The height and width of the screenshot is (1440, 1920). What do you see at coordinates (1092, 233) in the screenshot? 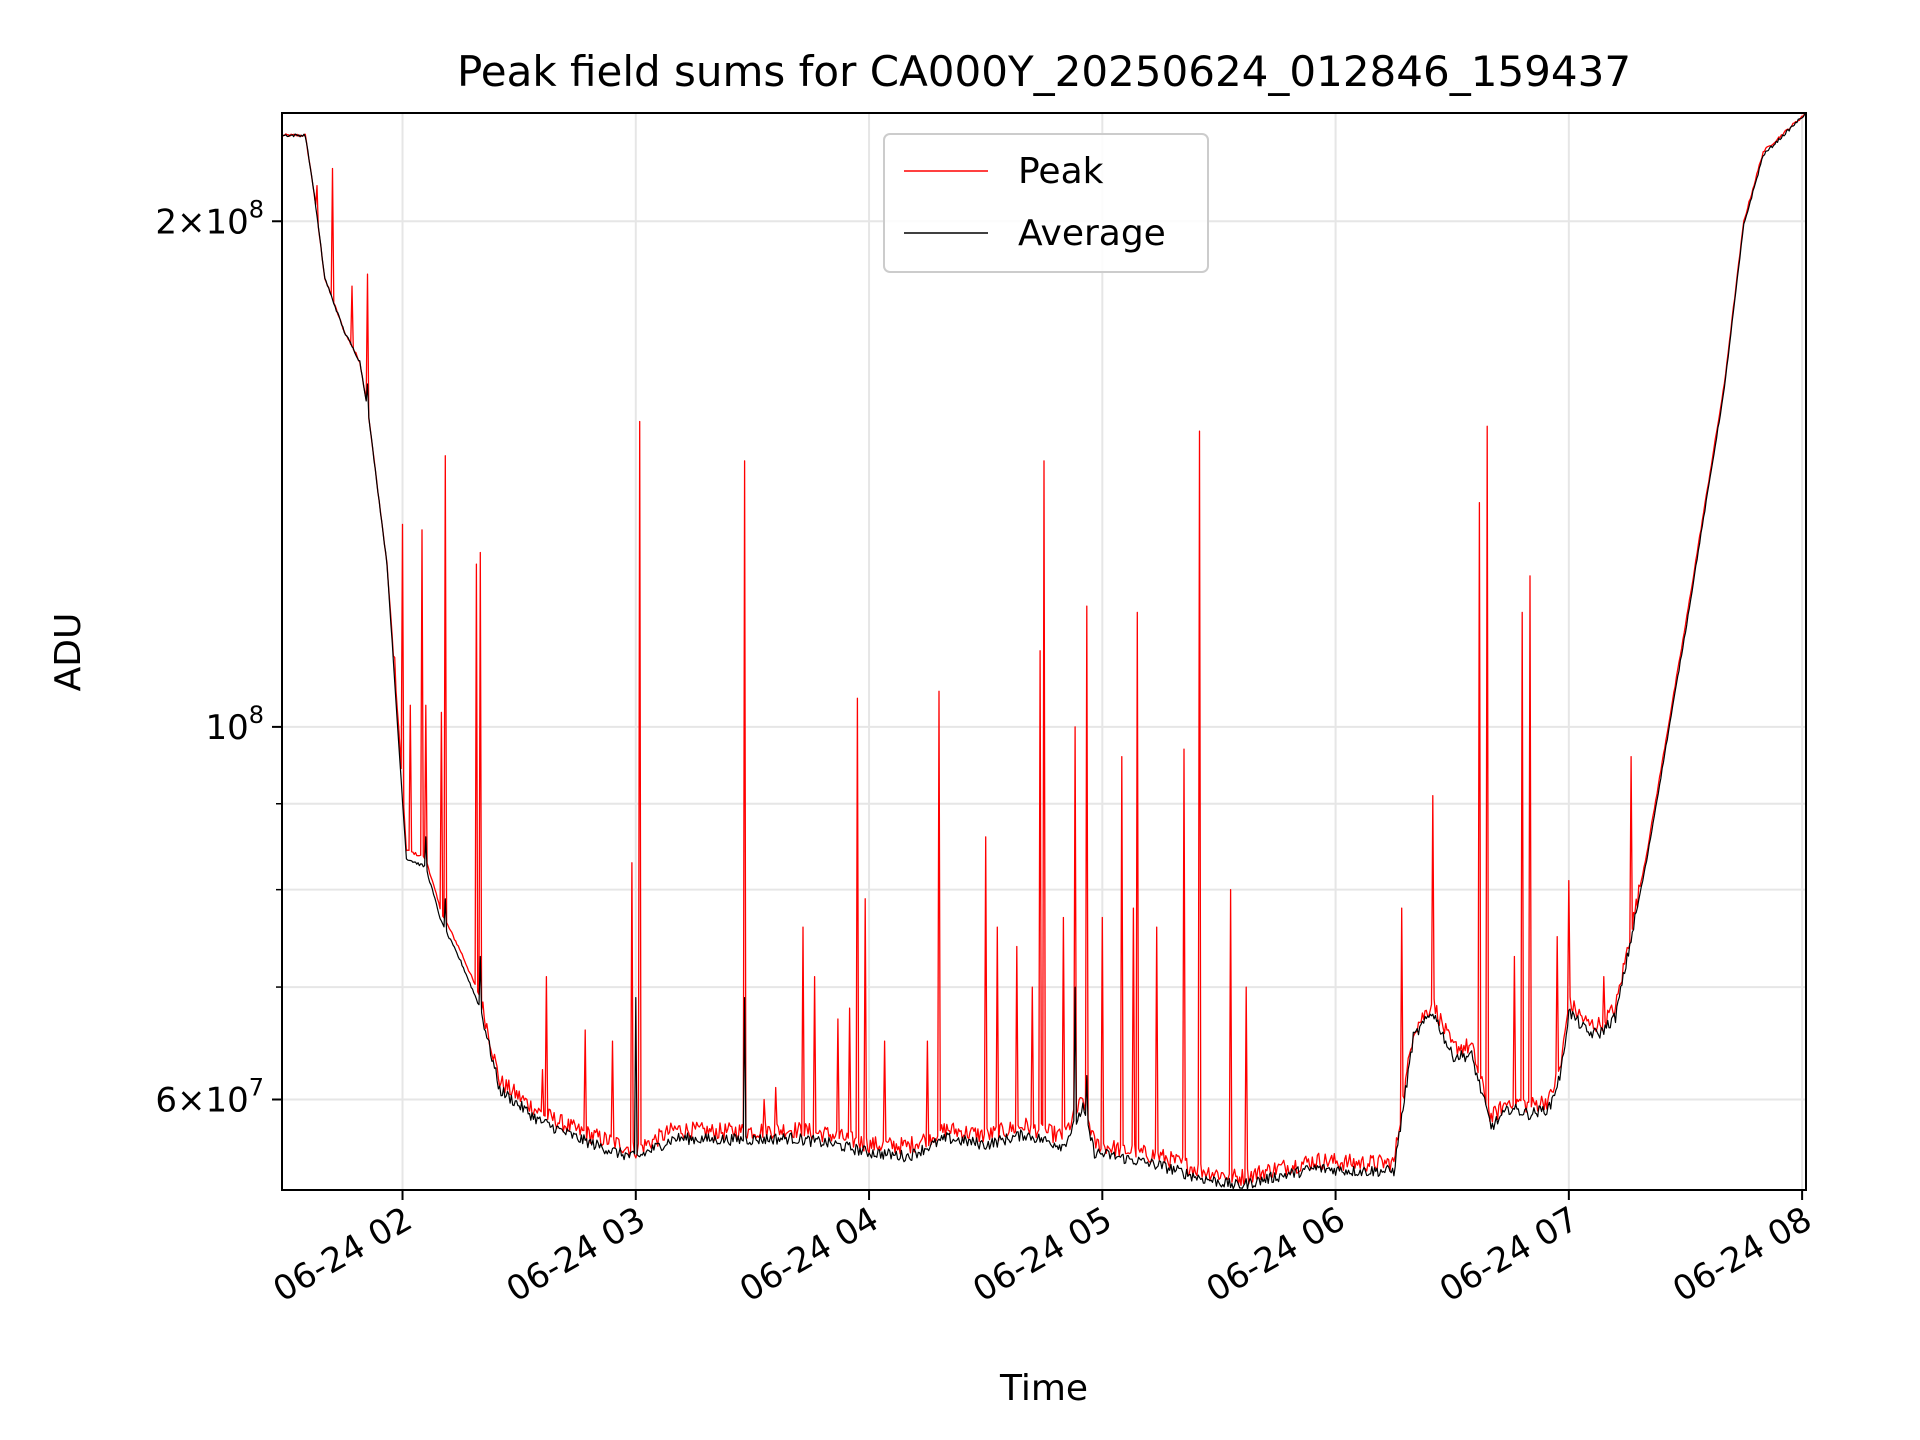
I see `legend-label-average: Average` at bounding box center [1092, 233].